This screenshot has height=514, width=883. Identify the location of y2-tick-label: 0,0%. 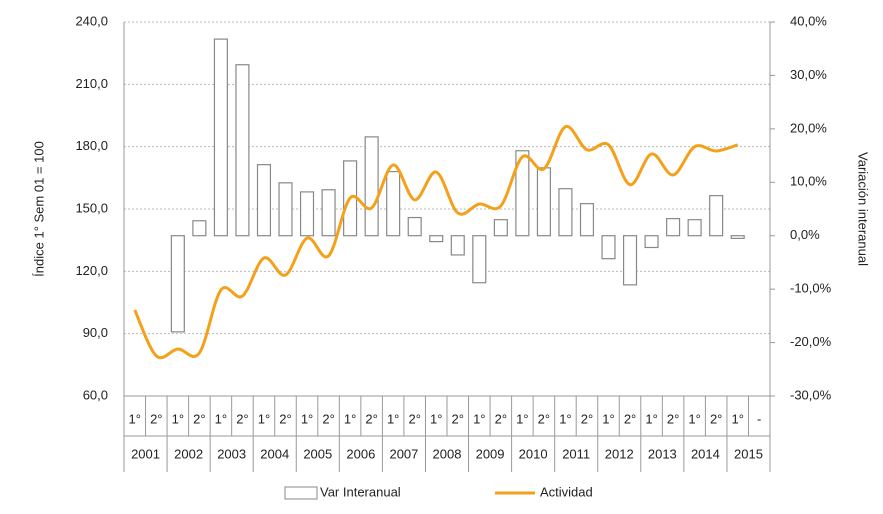
(805, 234).